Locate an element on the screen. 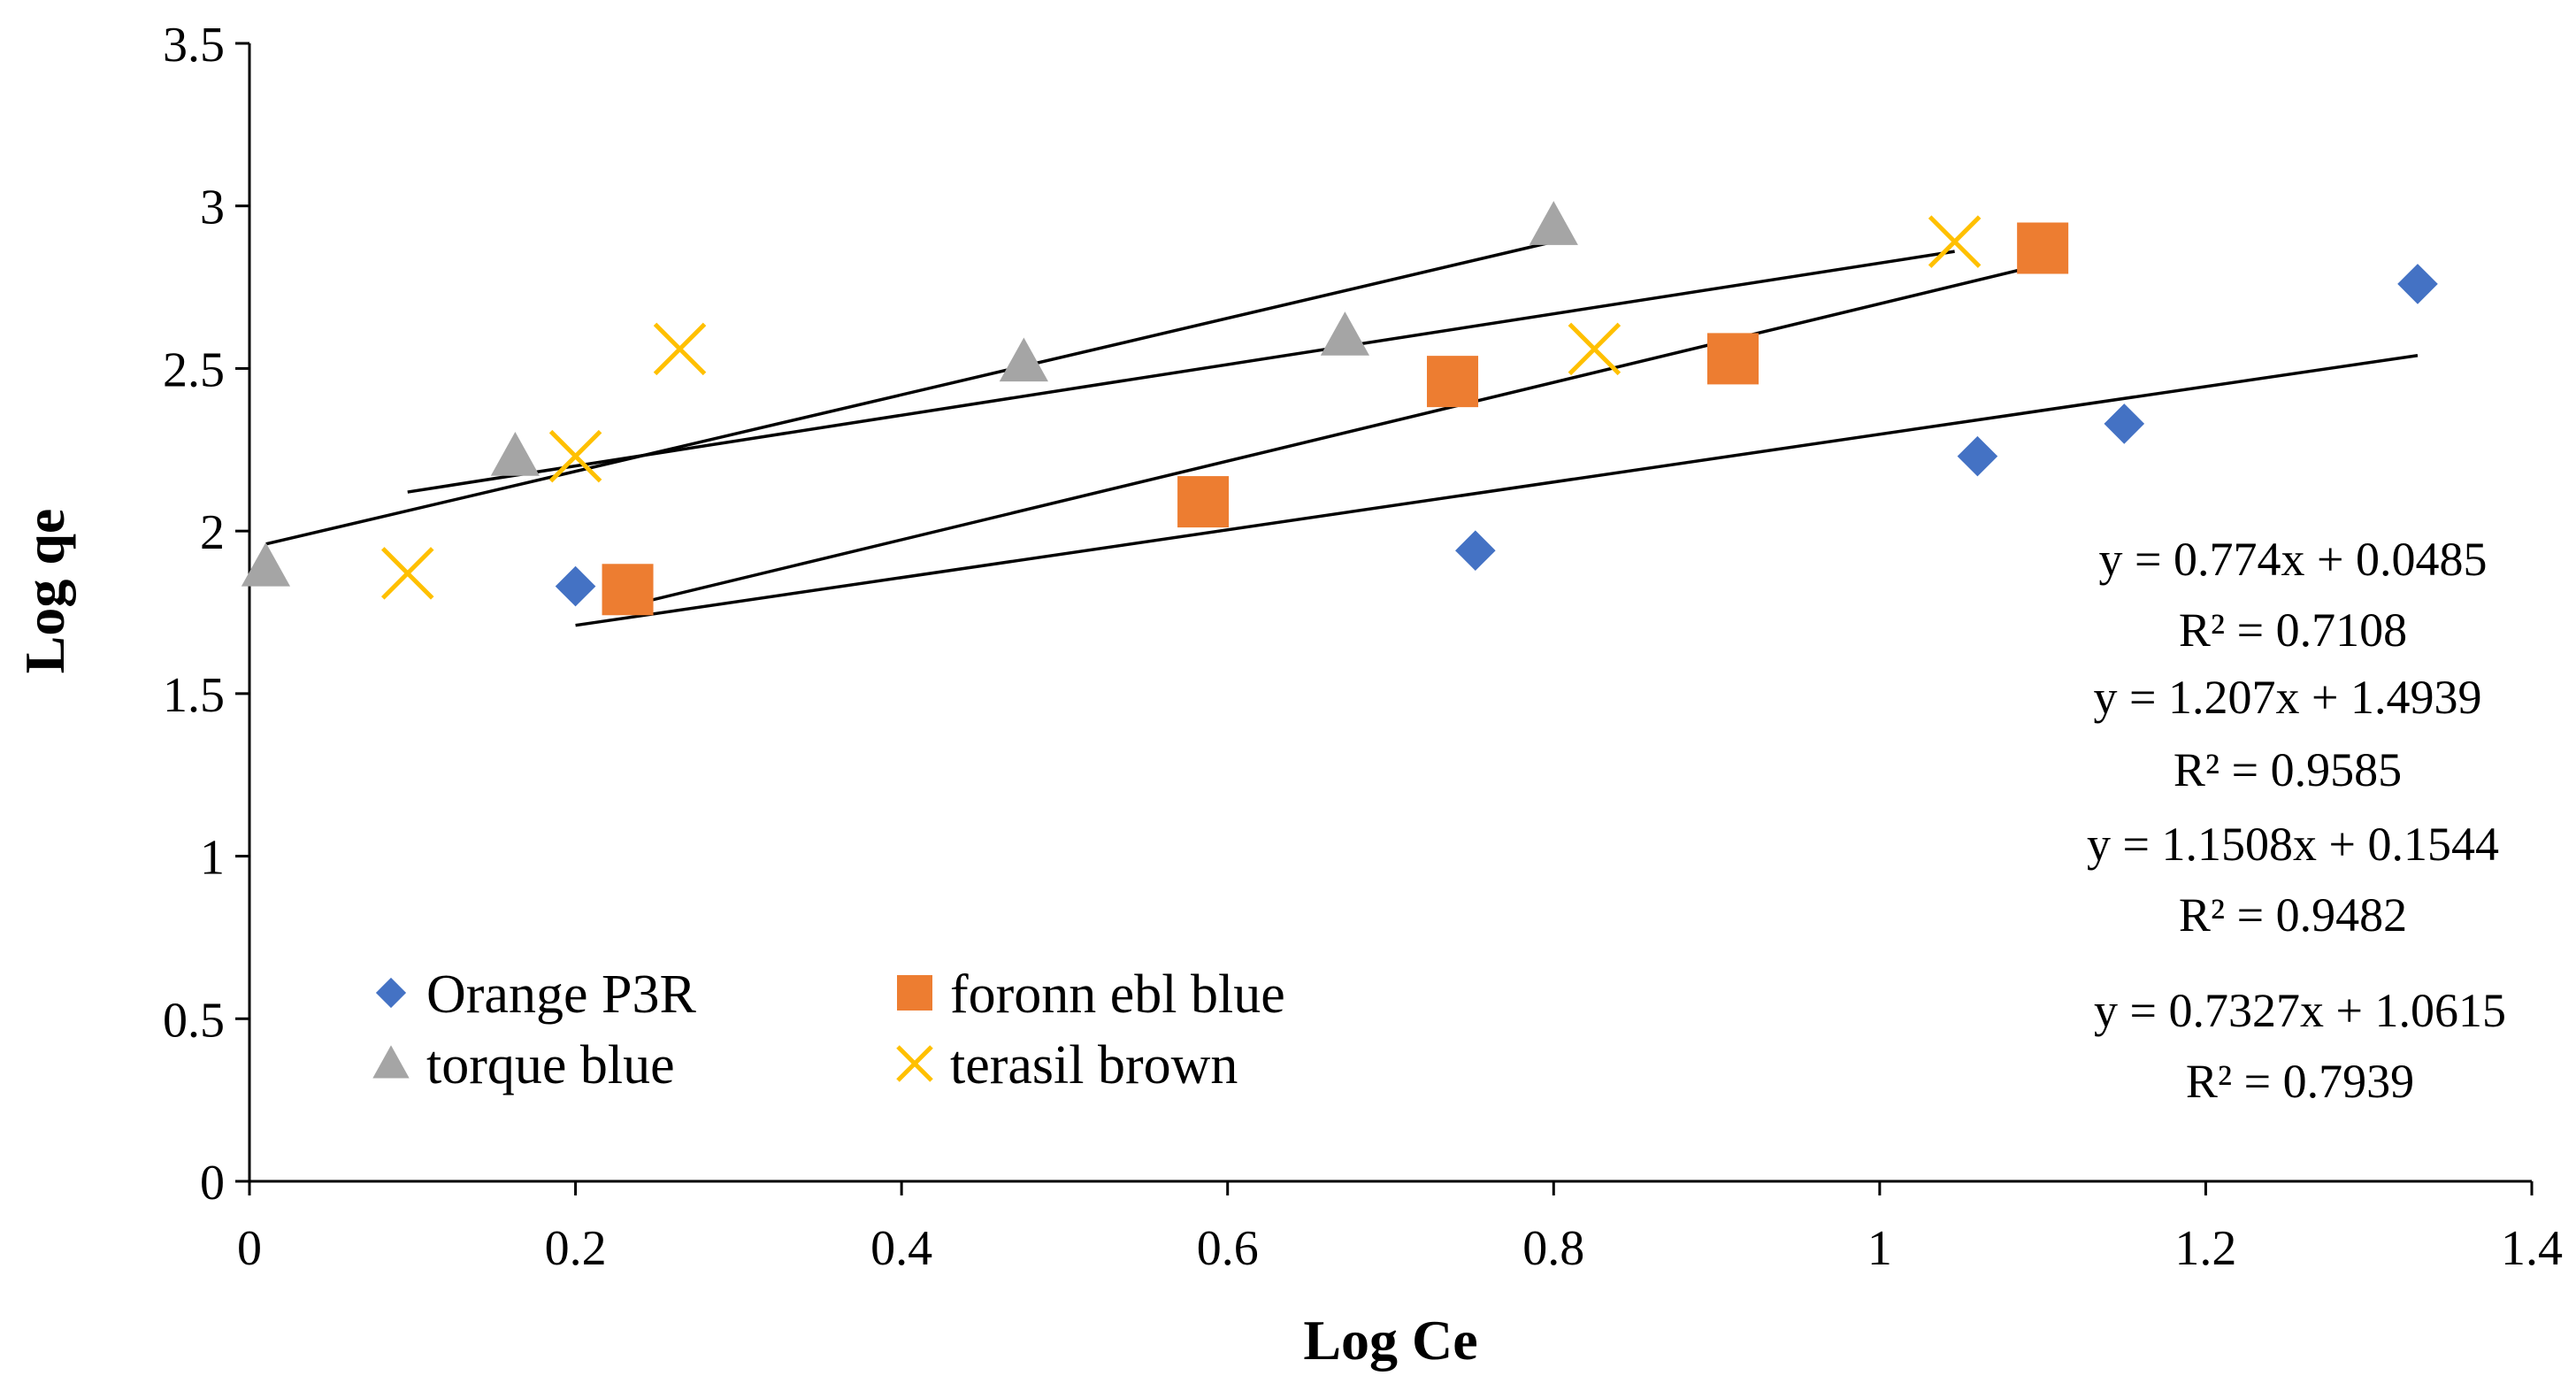  y-tick-label: 3.5 is located at coordinates (194, 46).